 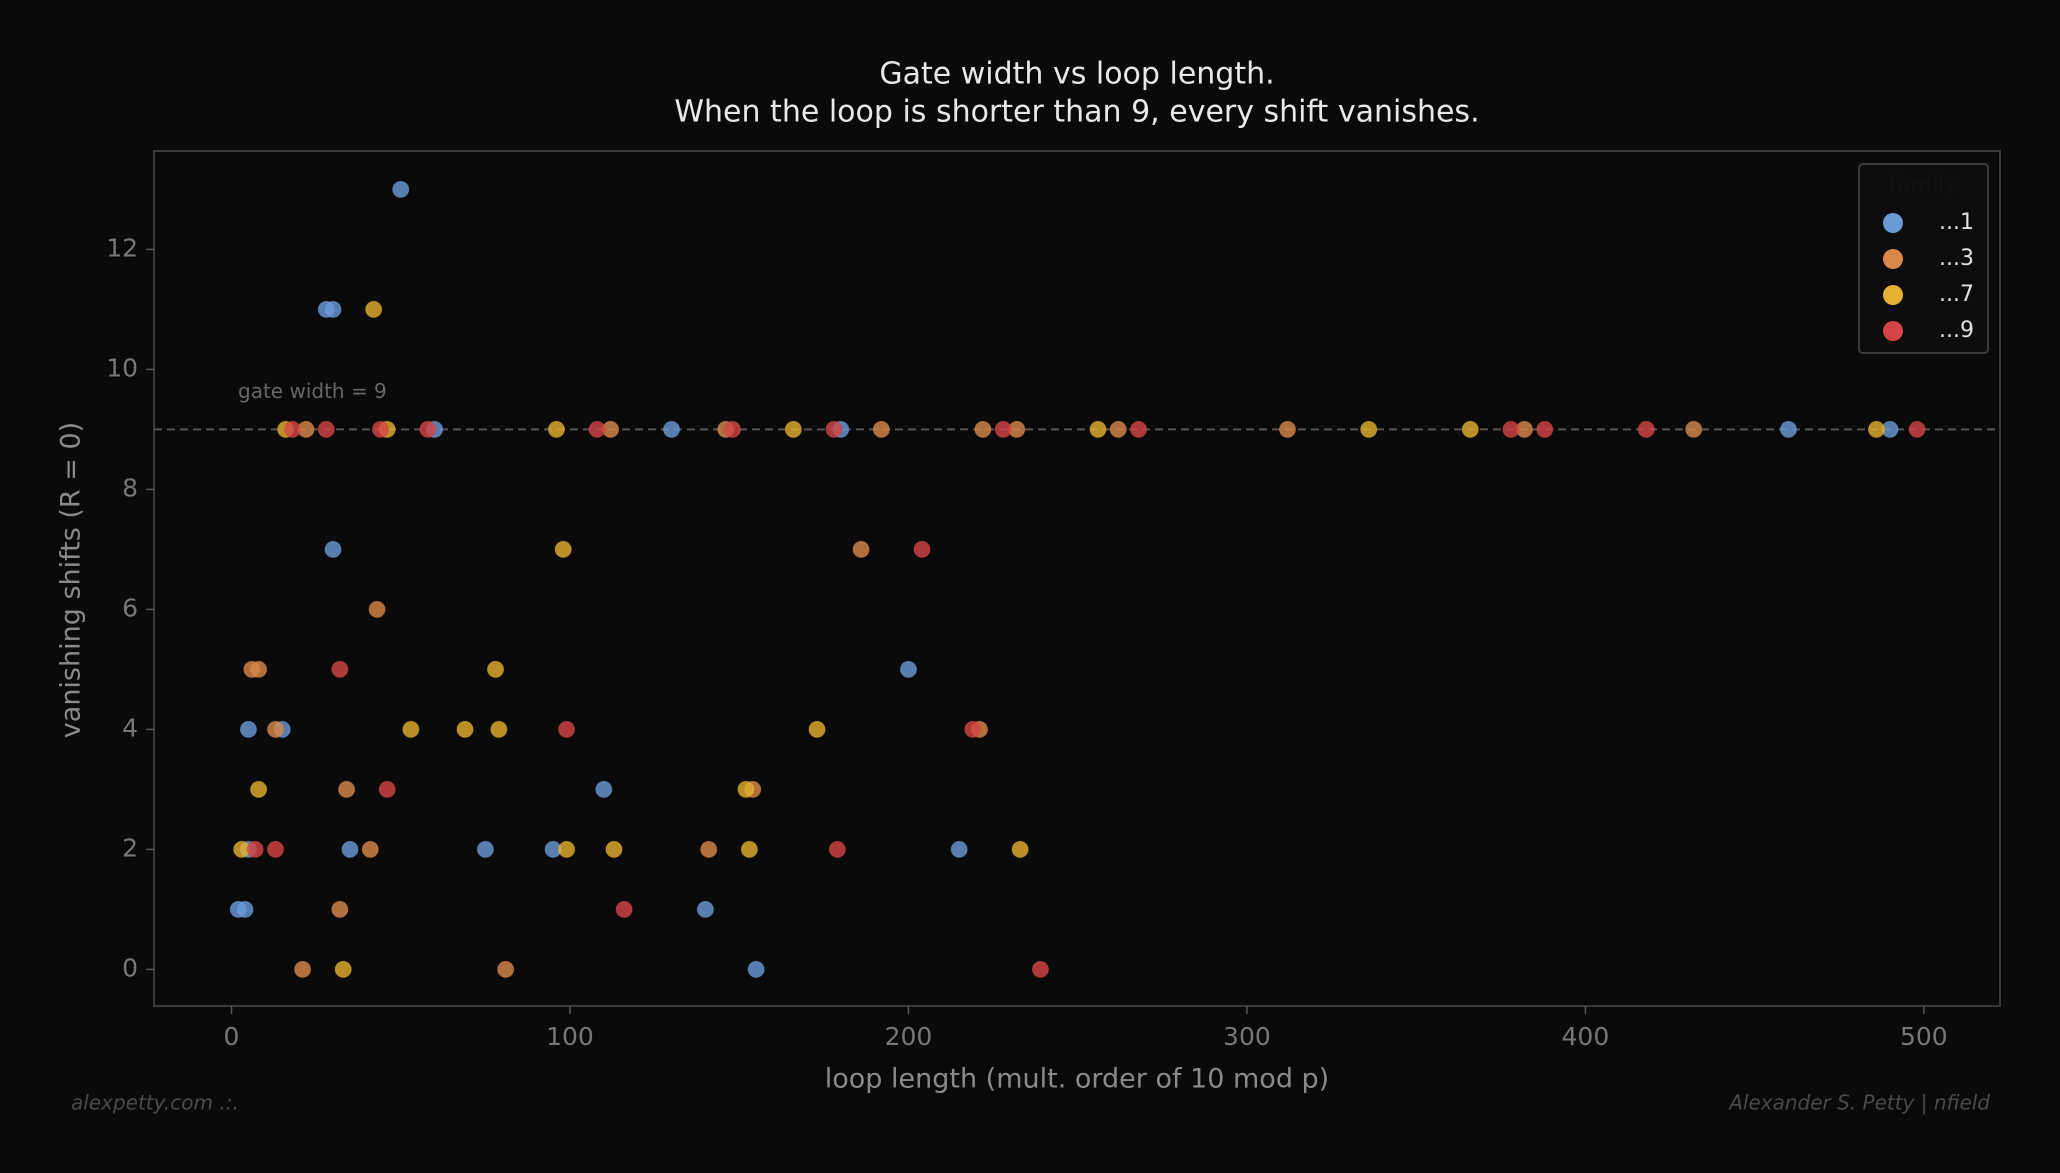 I want to click on x-tick-label: 0, so click(x=232, y=1036).